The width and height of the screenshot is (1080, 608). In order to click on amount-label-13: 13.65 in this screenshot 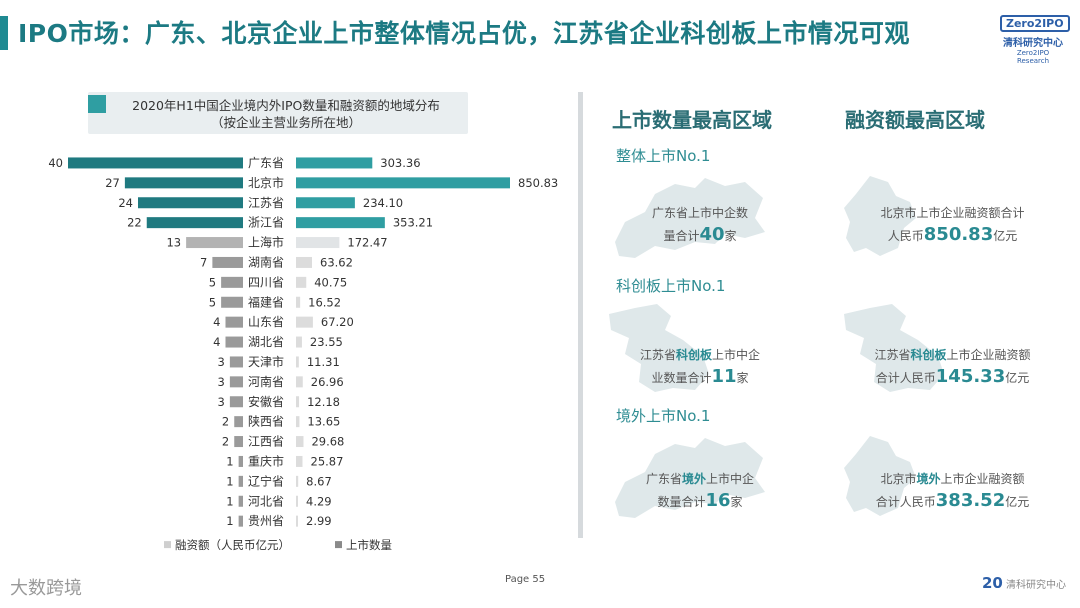, I will do `click(323, 422)`.